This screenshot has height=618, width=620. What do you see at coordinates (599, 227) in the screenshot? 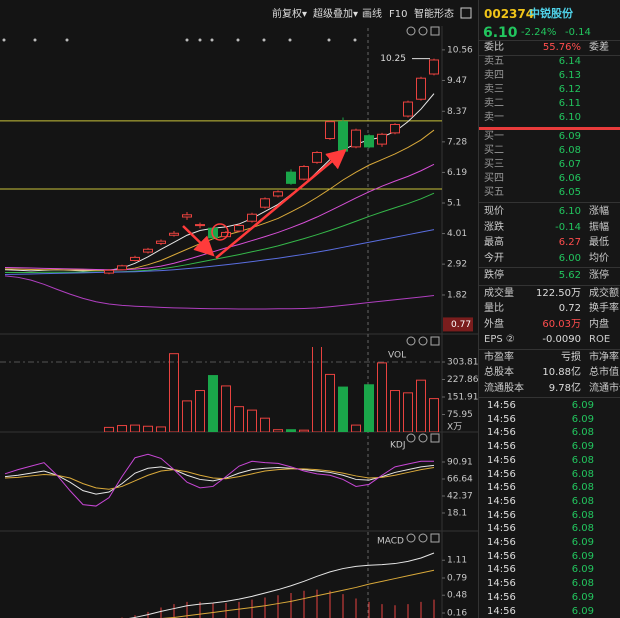
I see `stat-right: 振幅` at bounding box center [599, 227].